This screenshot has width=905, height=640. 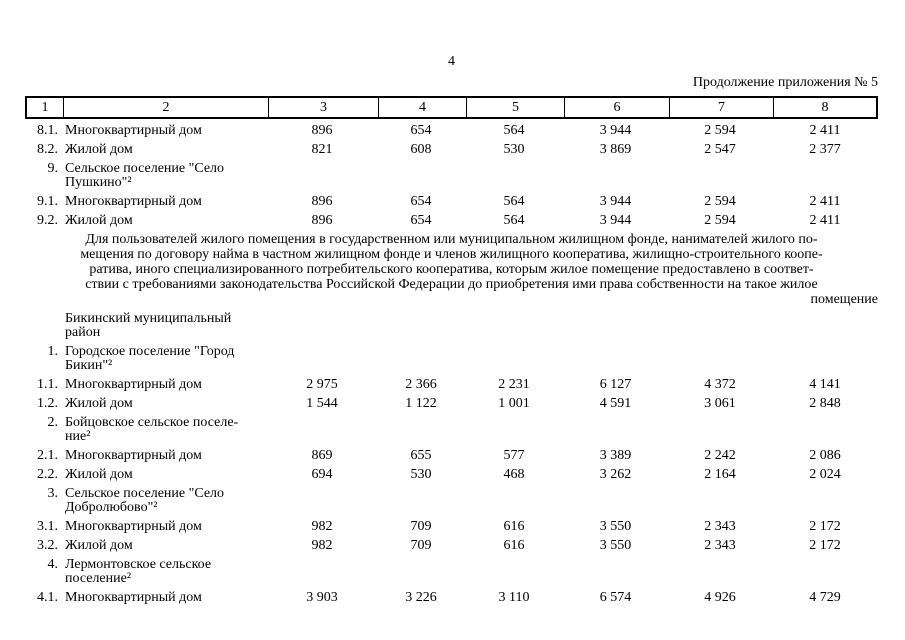 I want to click on row-number: 9., so click(x=53, y=168).